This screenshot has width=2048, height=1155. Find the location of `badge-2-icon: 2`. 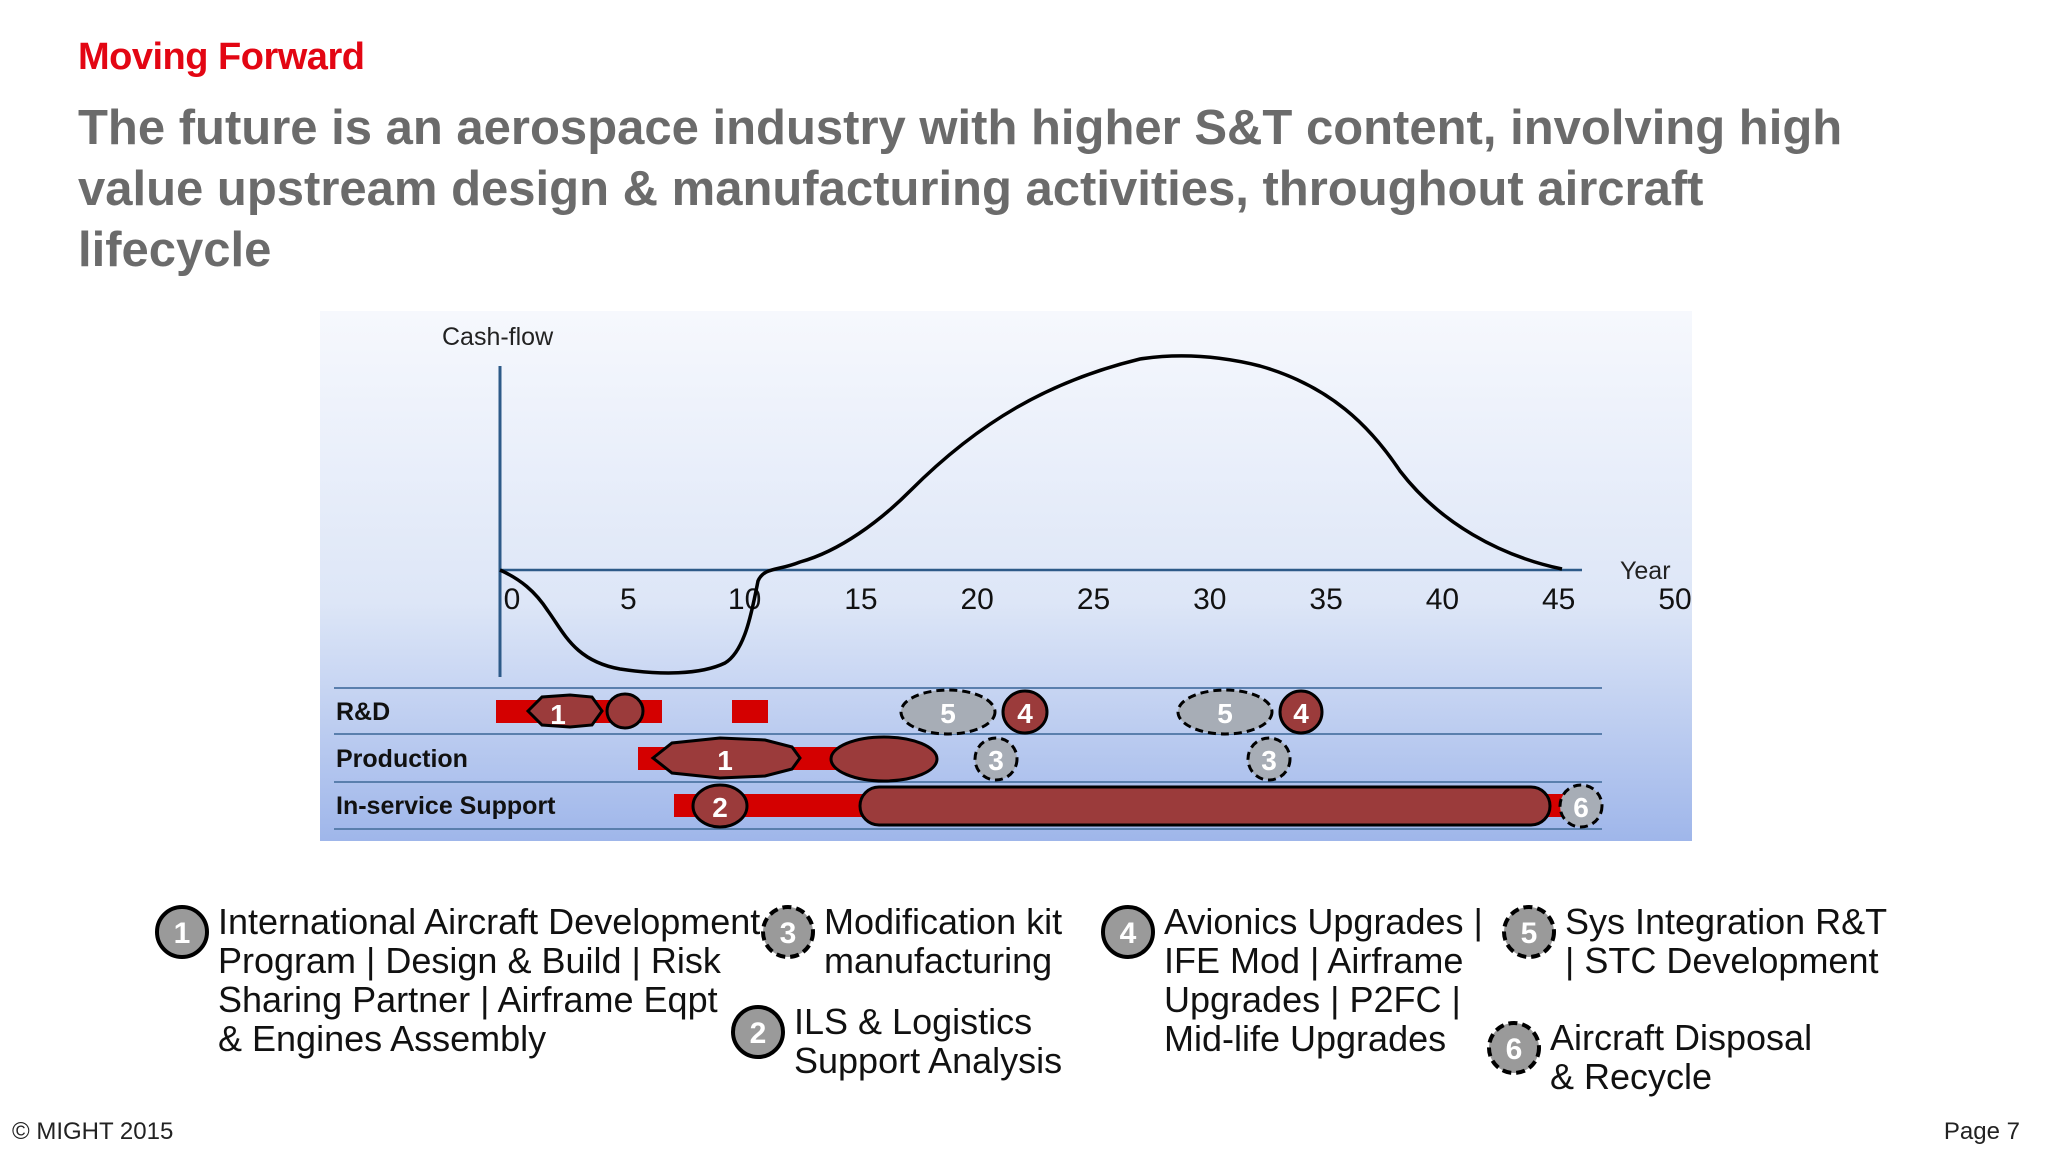

badge-2-icon: 2 is located at coordinates (758, 1032).